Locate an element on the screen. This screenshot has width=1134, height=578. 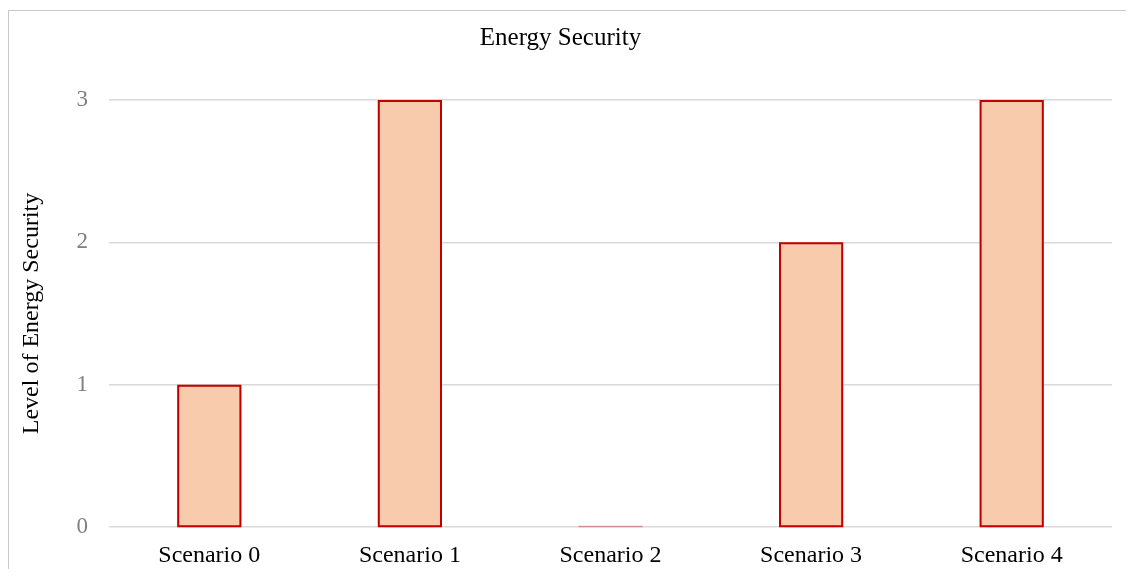
y-tick-label: 0 is located at coordinates (82, 526).